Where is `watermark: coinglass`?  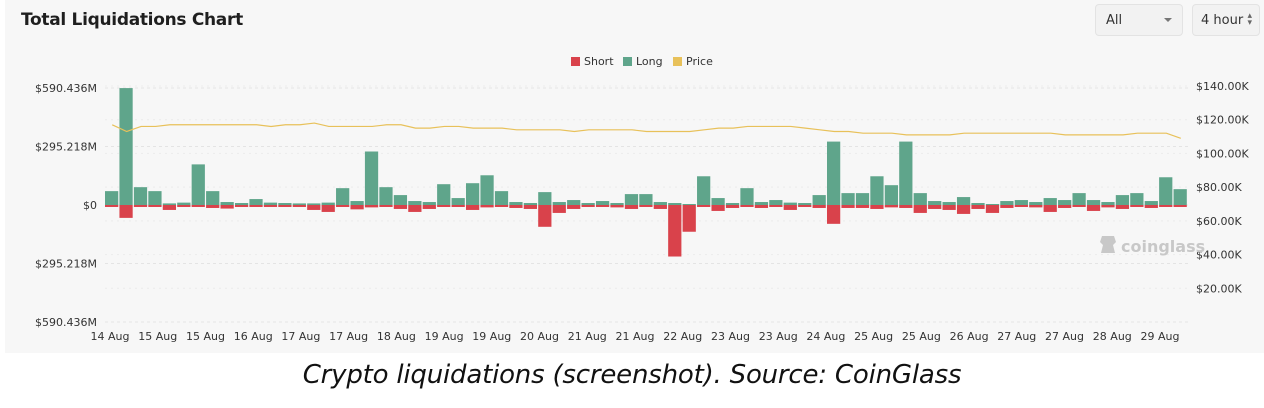
watermark: coinglass is located at coordinates (1152, 246).